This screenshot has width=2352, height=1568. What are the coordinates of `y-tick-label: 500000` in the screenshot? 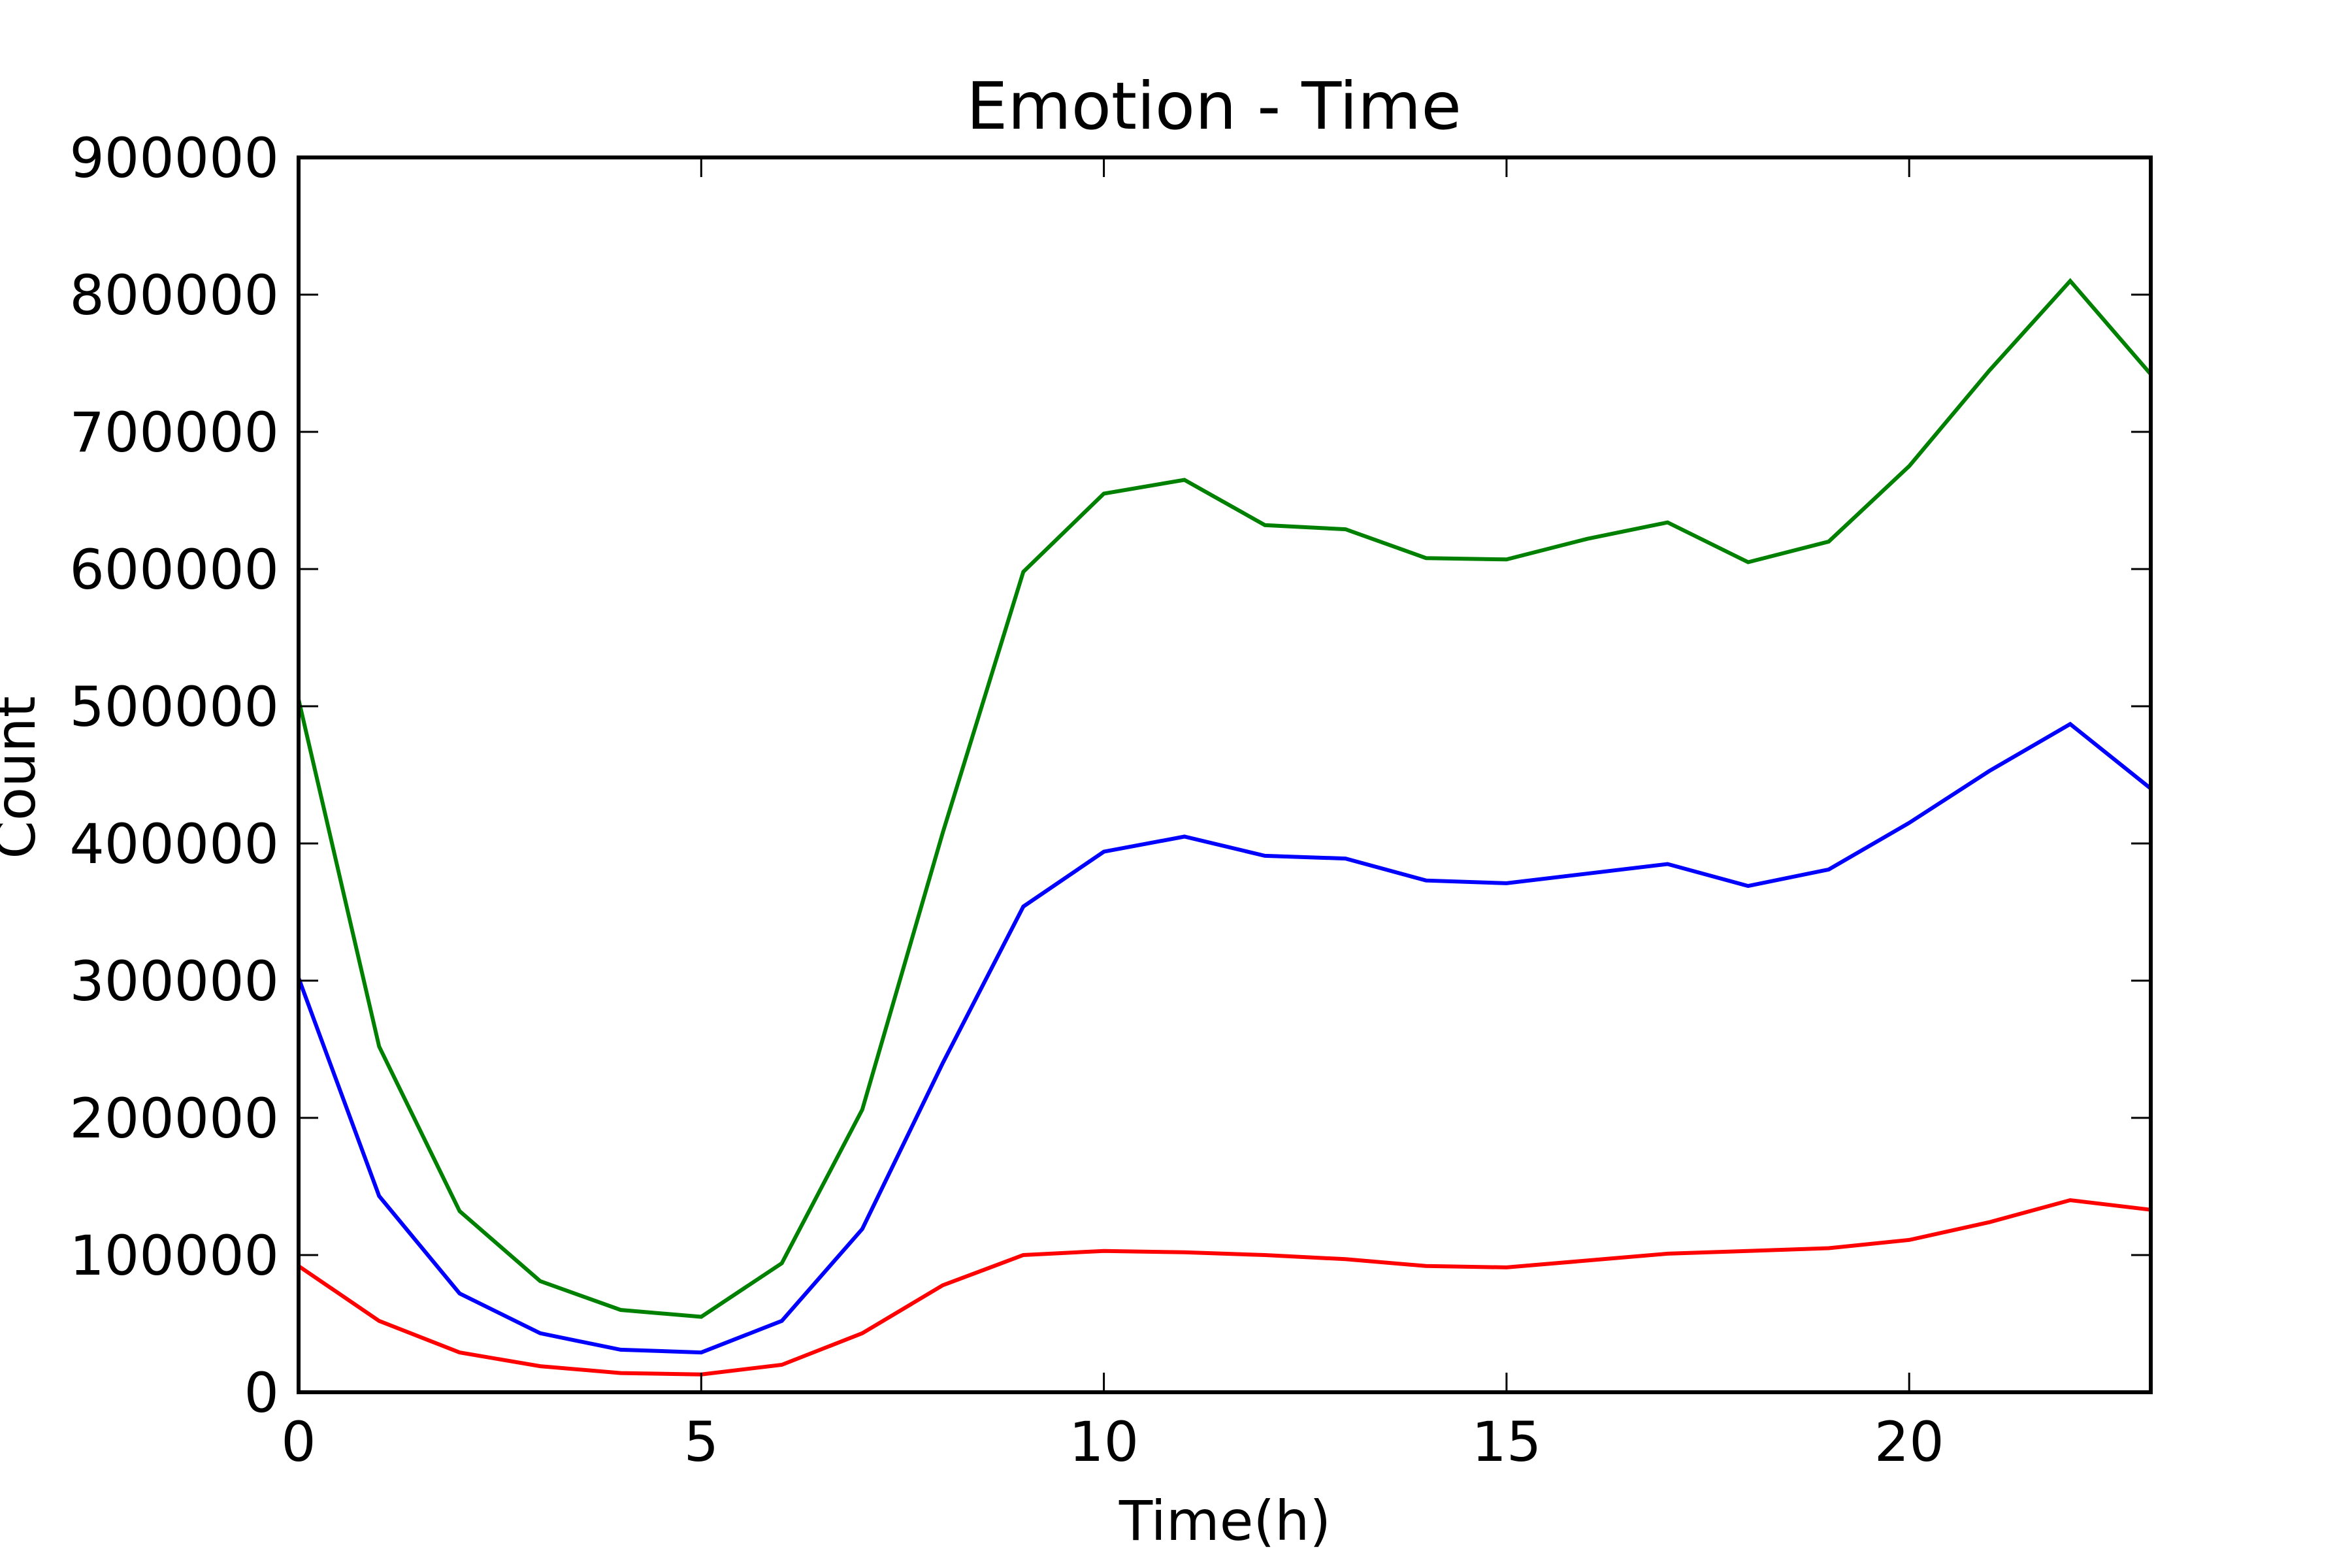 It's located at (174, 707).